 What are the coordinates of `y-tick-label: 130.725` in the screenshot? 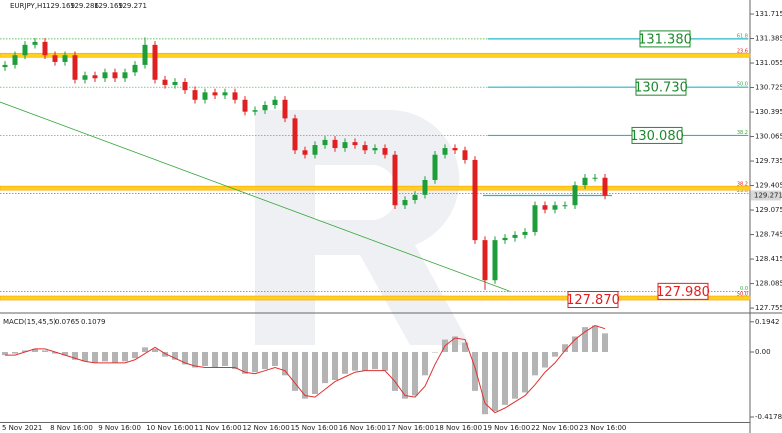 It's located at (768, 88).